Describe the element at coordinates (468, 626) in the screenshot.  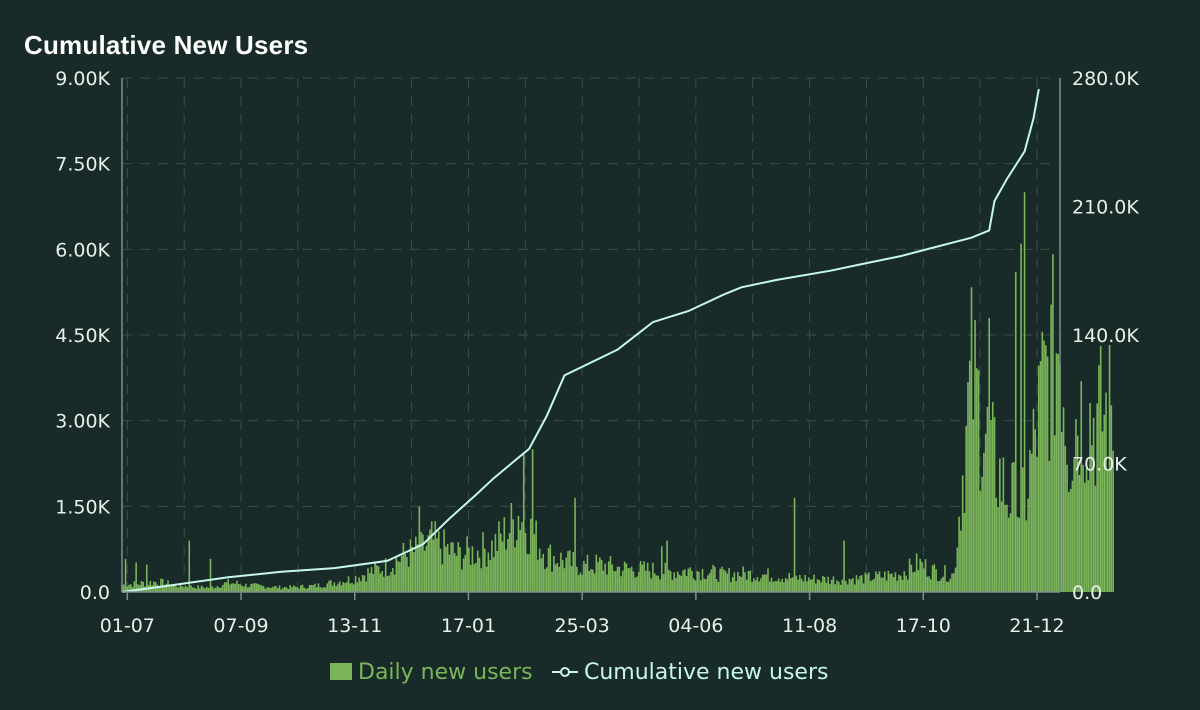
I see `x-tick-label: 17-01` at that location.